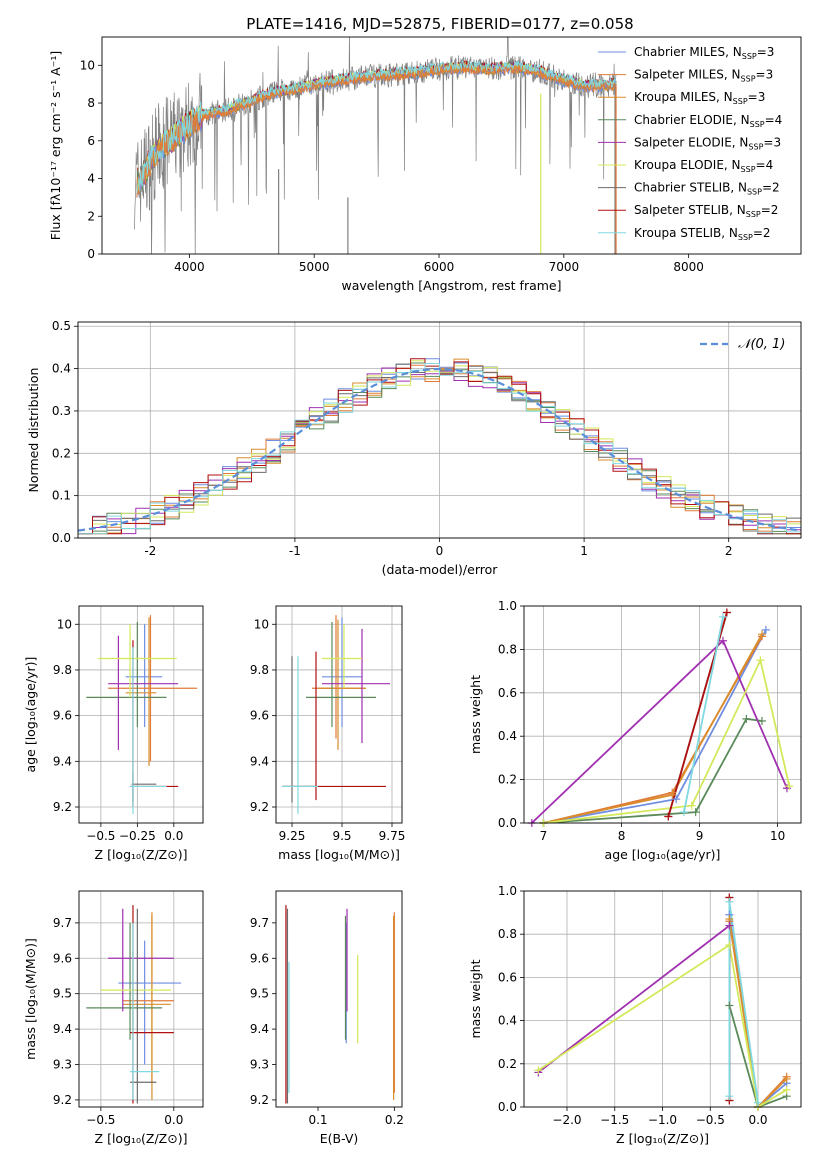 The width and height of the screenshot is (819, 1174). I want to click on panel-mass_vs_ebv: 0.1 0.2 9.2 9.3 9.4 9.5 9.6 9.7 E(B-V), so click(327, 1018).